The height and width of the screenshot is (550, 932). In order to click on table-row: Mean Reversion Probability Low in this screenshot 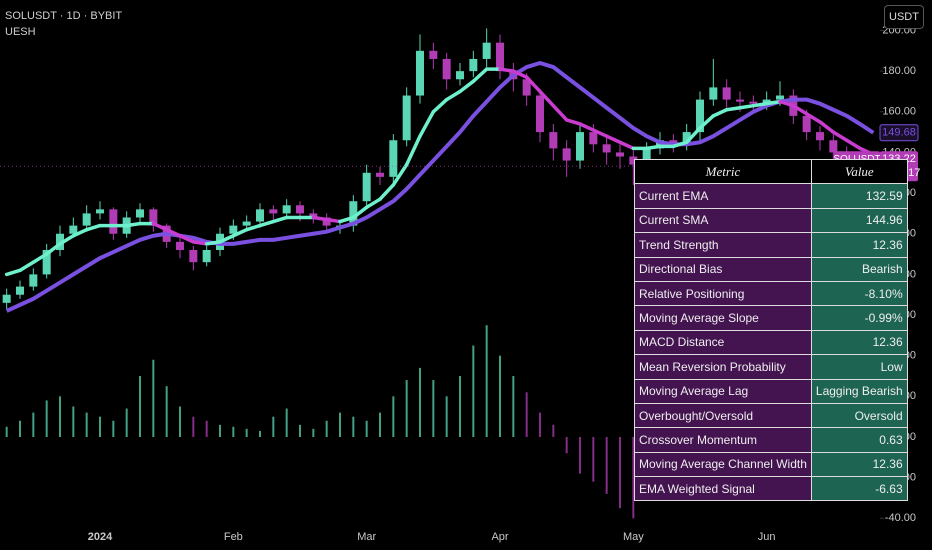, I will do `click(771, 367)`.